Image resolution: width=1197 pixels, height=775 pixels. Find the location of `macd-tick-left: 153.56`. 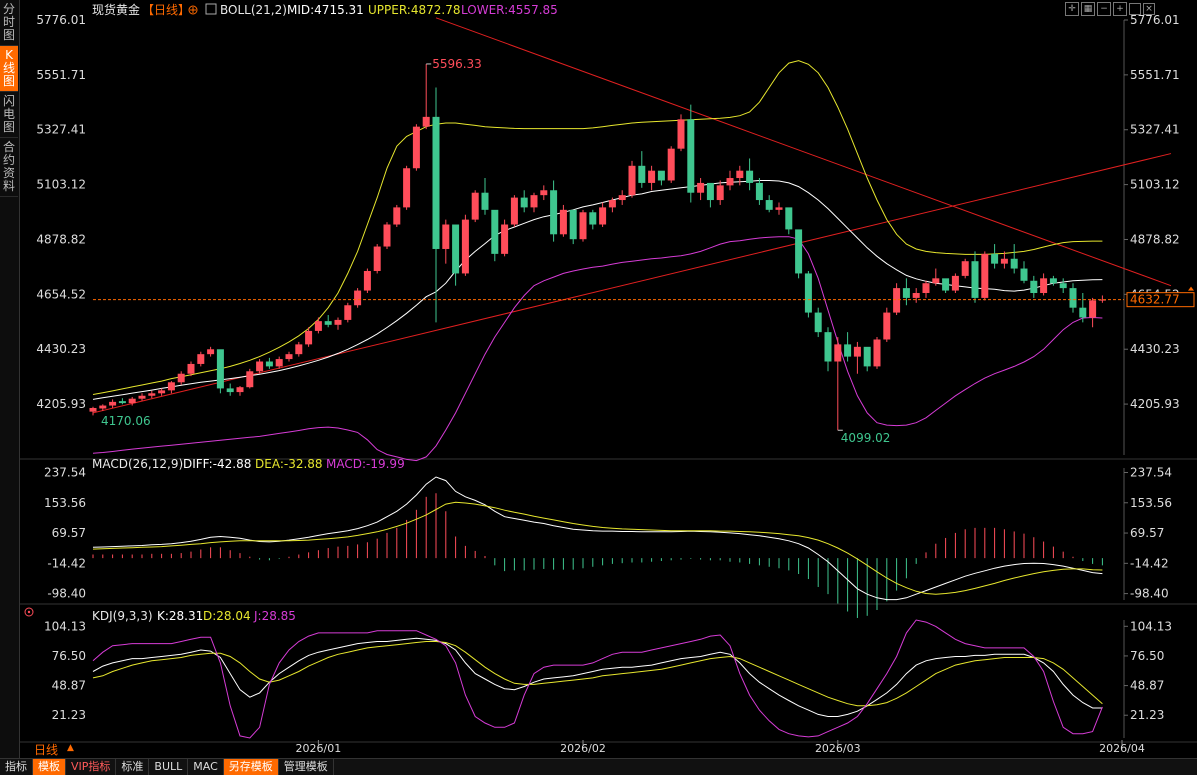

macd-tick-left: 153.56 is located at coordinates (65, 503).